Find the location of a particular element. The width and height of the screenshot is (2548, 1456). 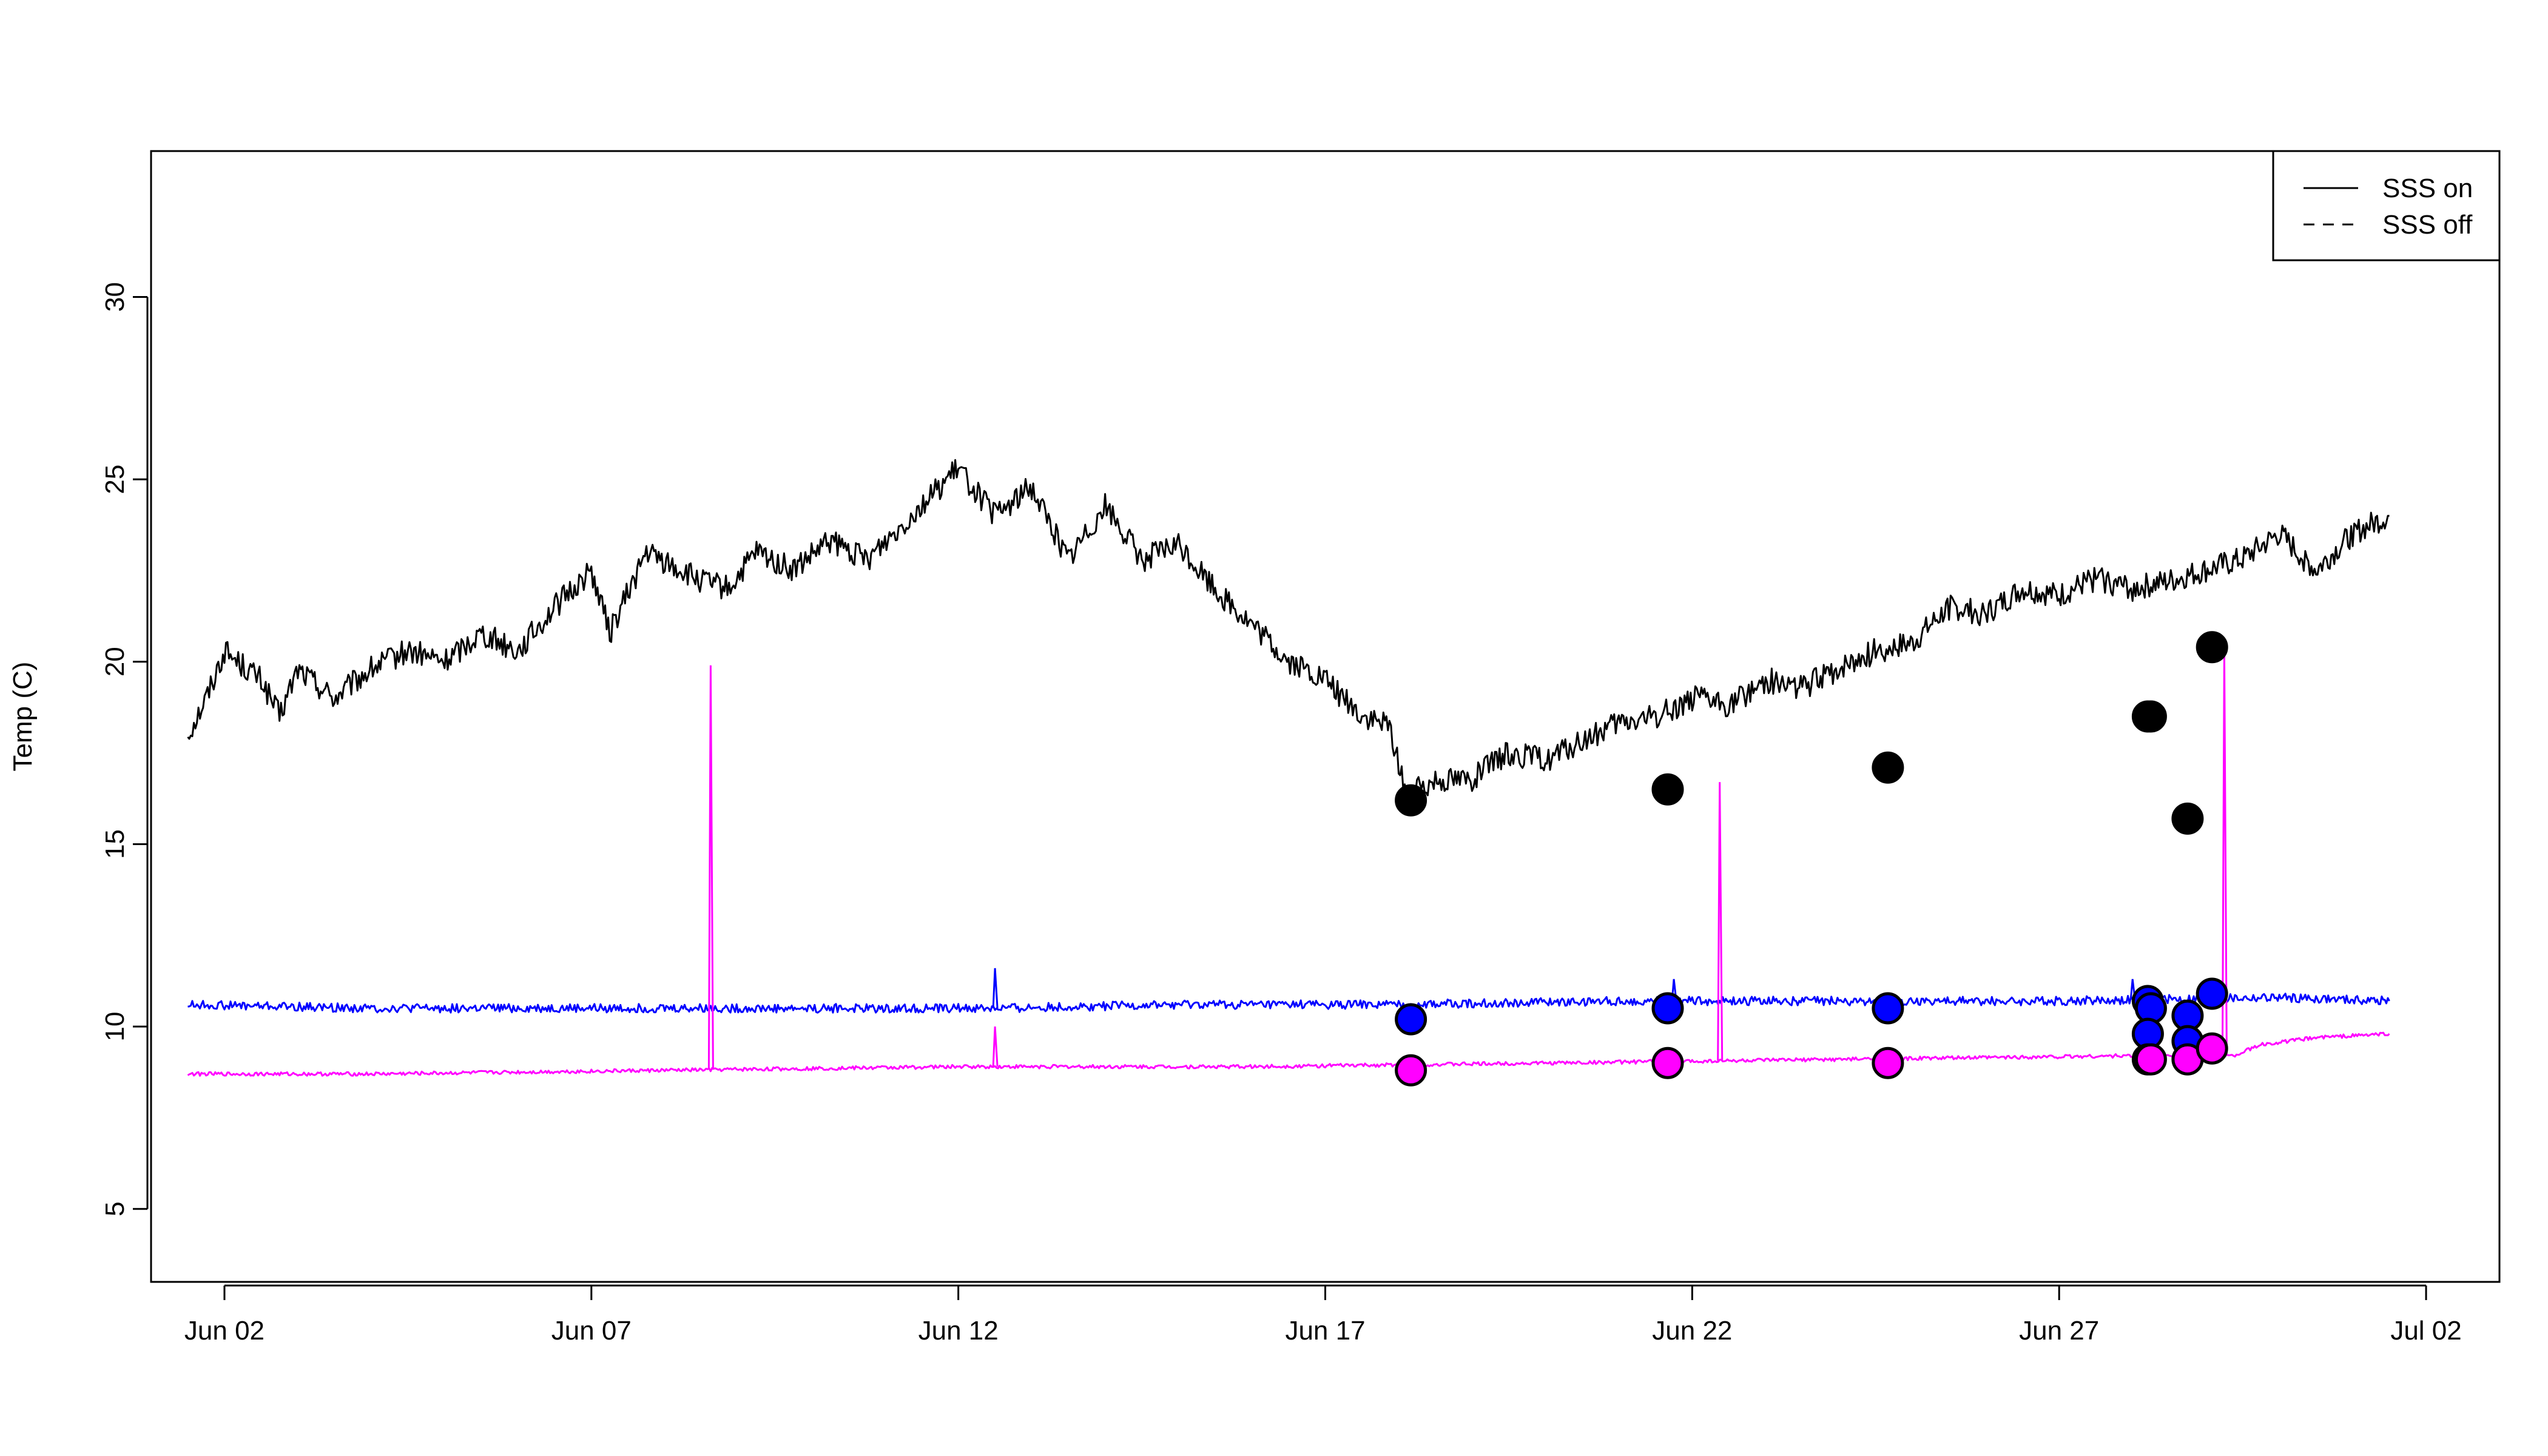

x-tick-label: Jun 22 is located at coordinates (1692, 1331).